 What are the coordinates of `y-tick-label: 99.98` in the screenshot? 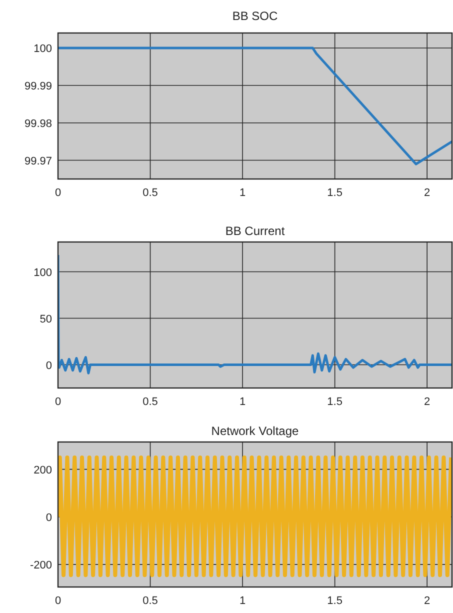 It's located at (38, 124).